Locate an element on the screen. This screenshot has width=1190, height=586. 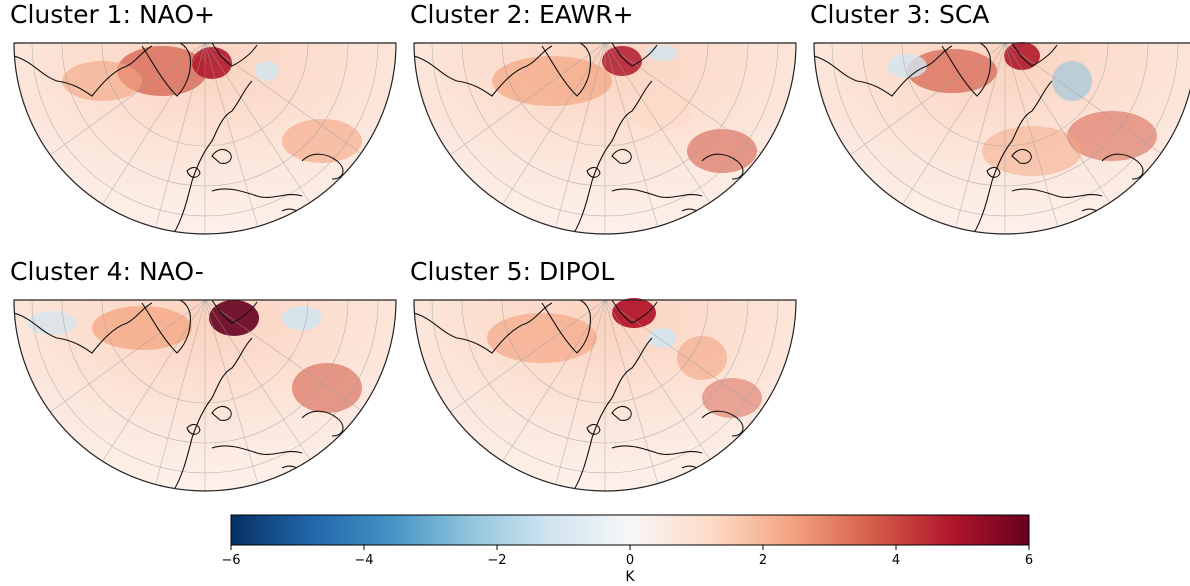
colorbar-tick-label: −6 is located at coordinates (230, 560).